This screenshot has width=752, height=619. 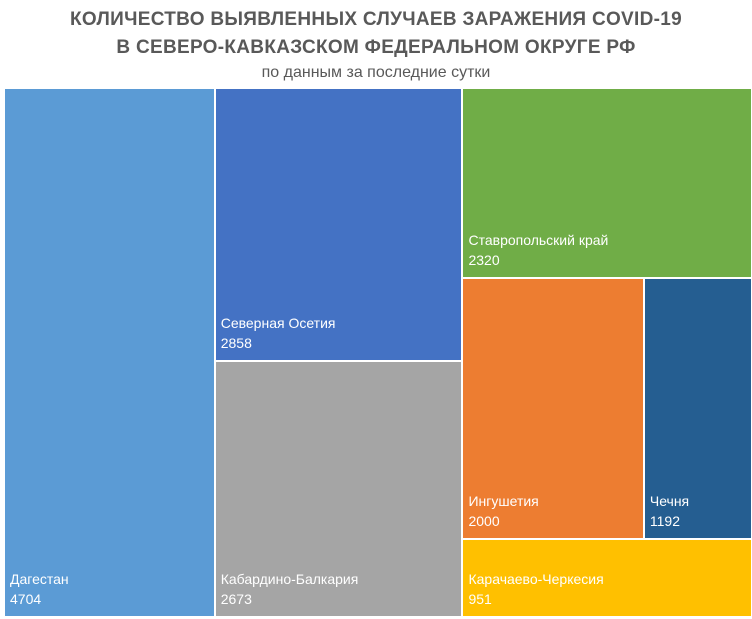 What do you see at coordinates (664, 521) in the screenshot?
I see `tile-value-label: 1192` at bounding box center [664, 521].